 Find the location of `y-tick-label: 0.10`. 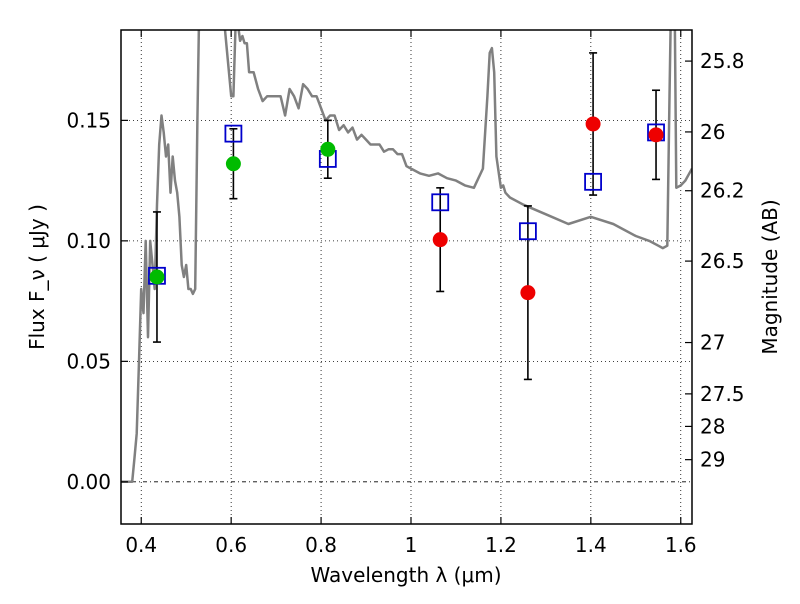

y-tick-label: 0.10 is located at coordinates (88, 241).